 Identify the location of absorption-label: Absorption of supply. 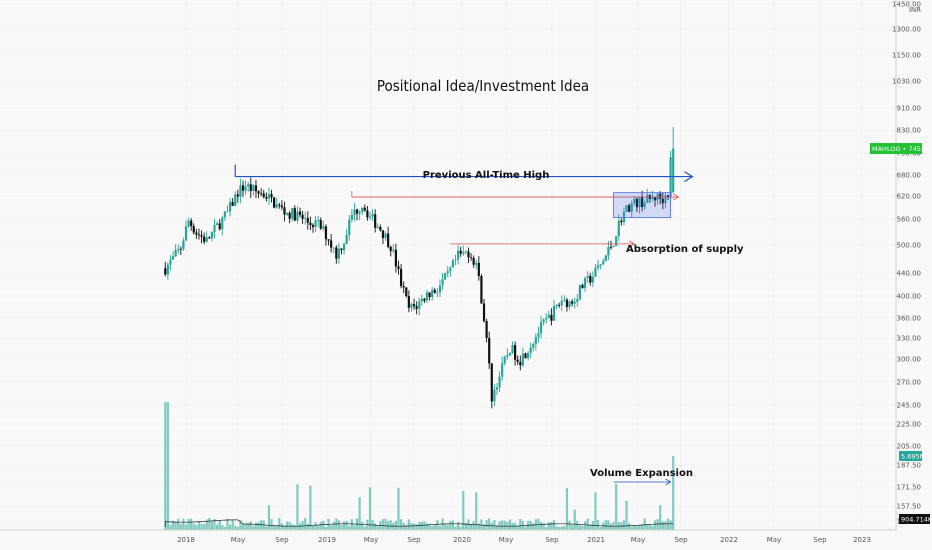
(685, 249).